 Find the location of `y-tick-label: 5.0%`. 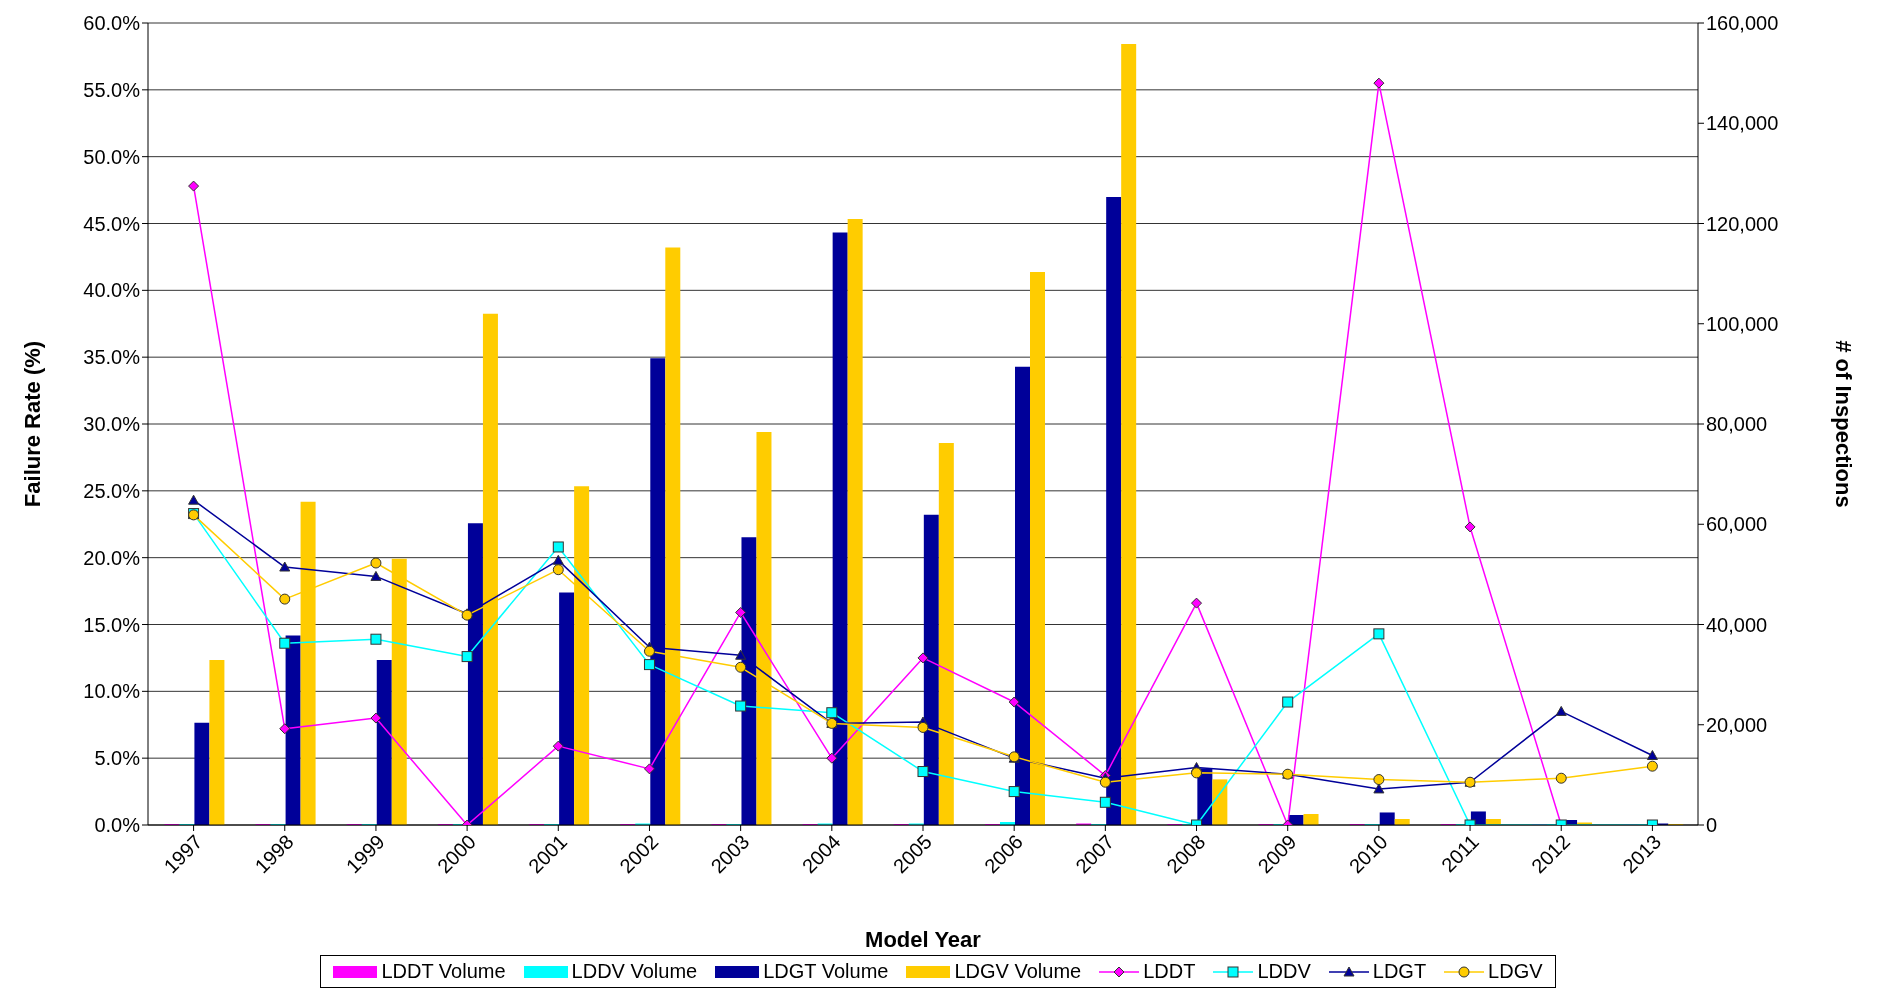

y-tick-label: 5.0% is located at coordinates (117, 758).